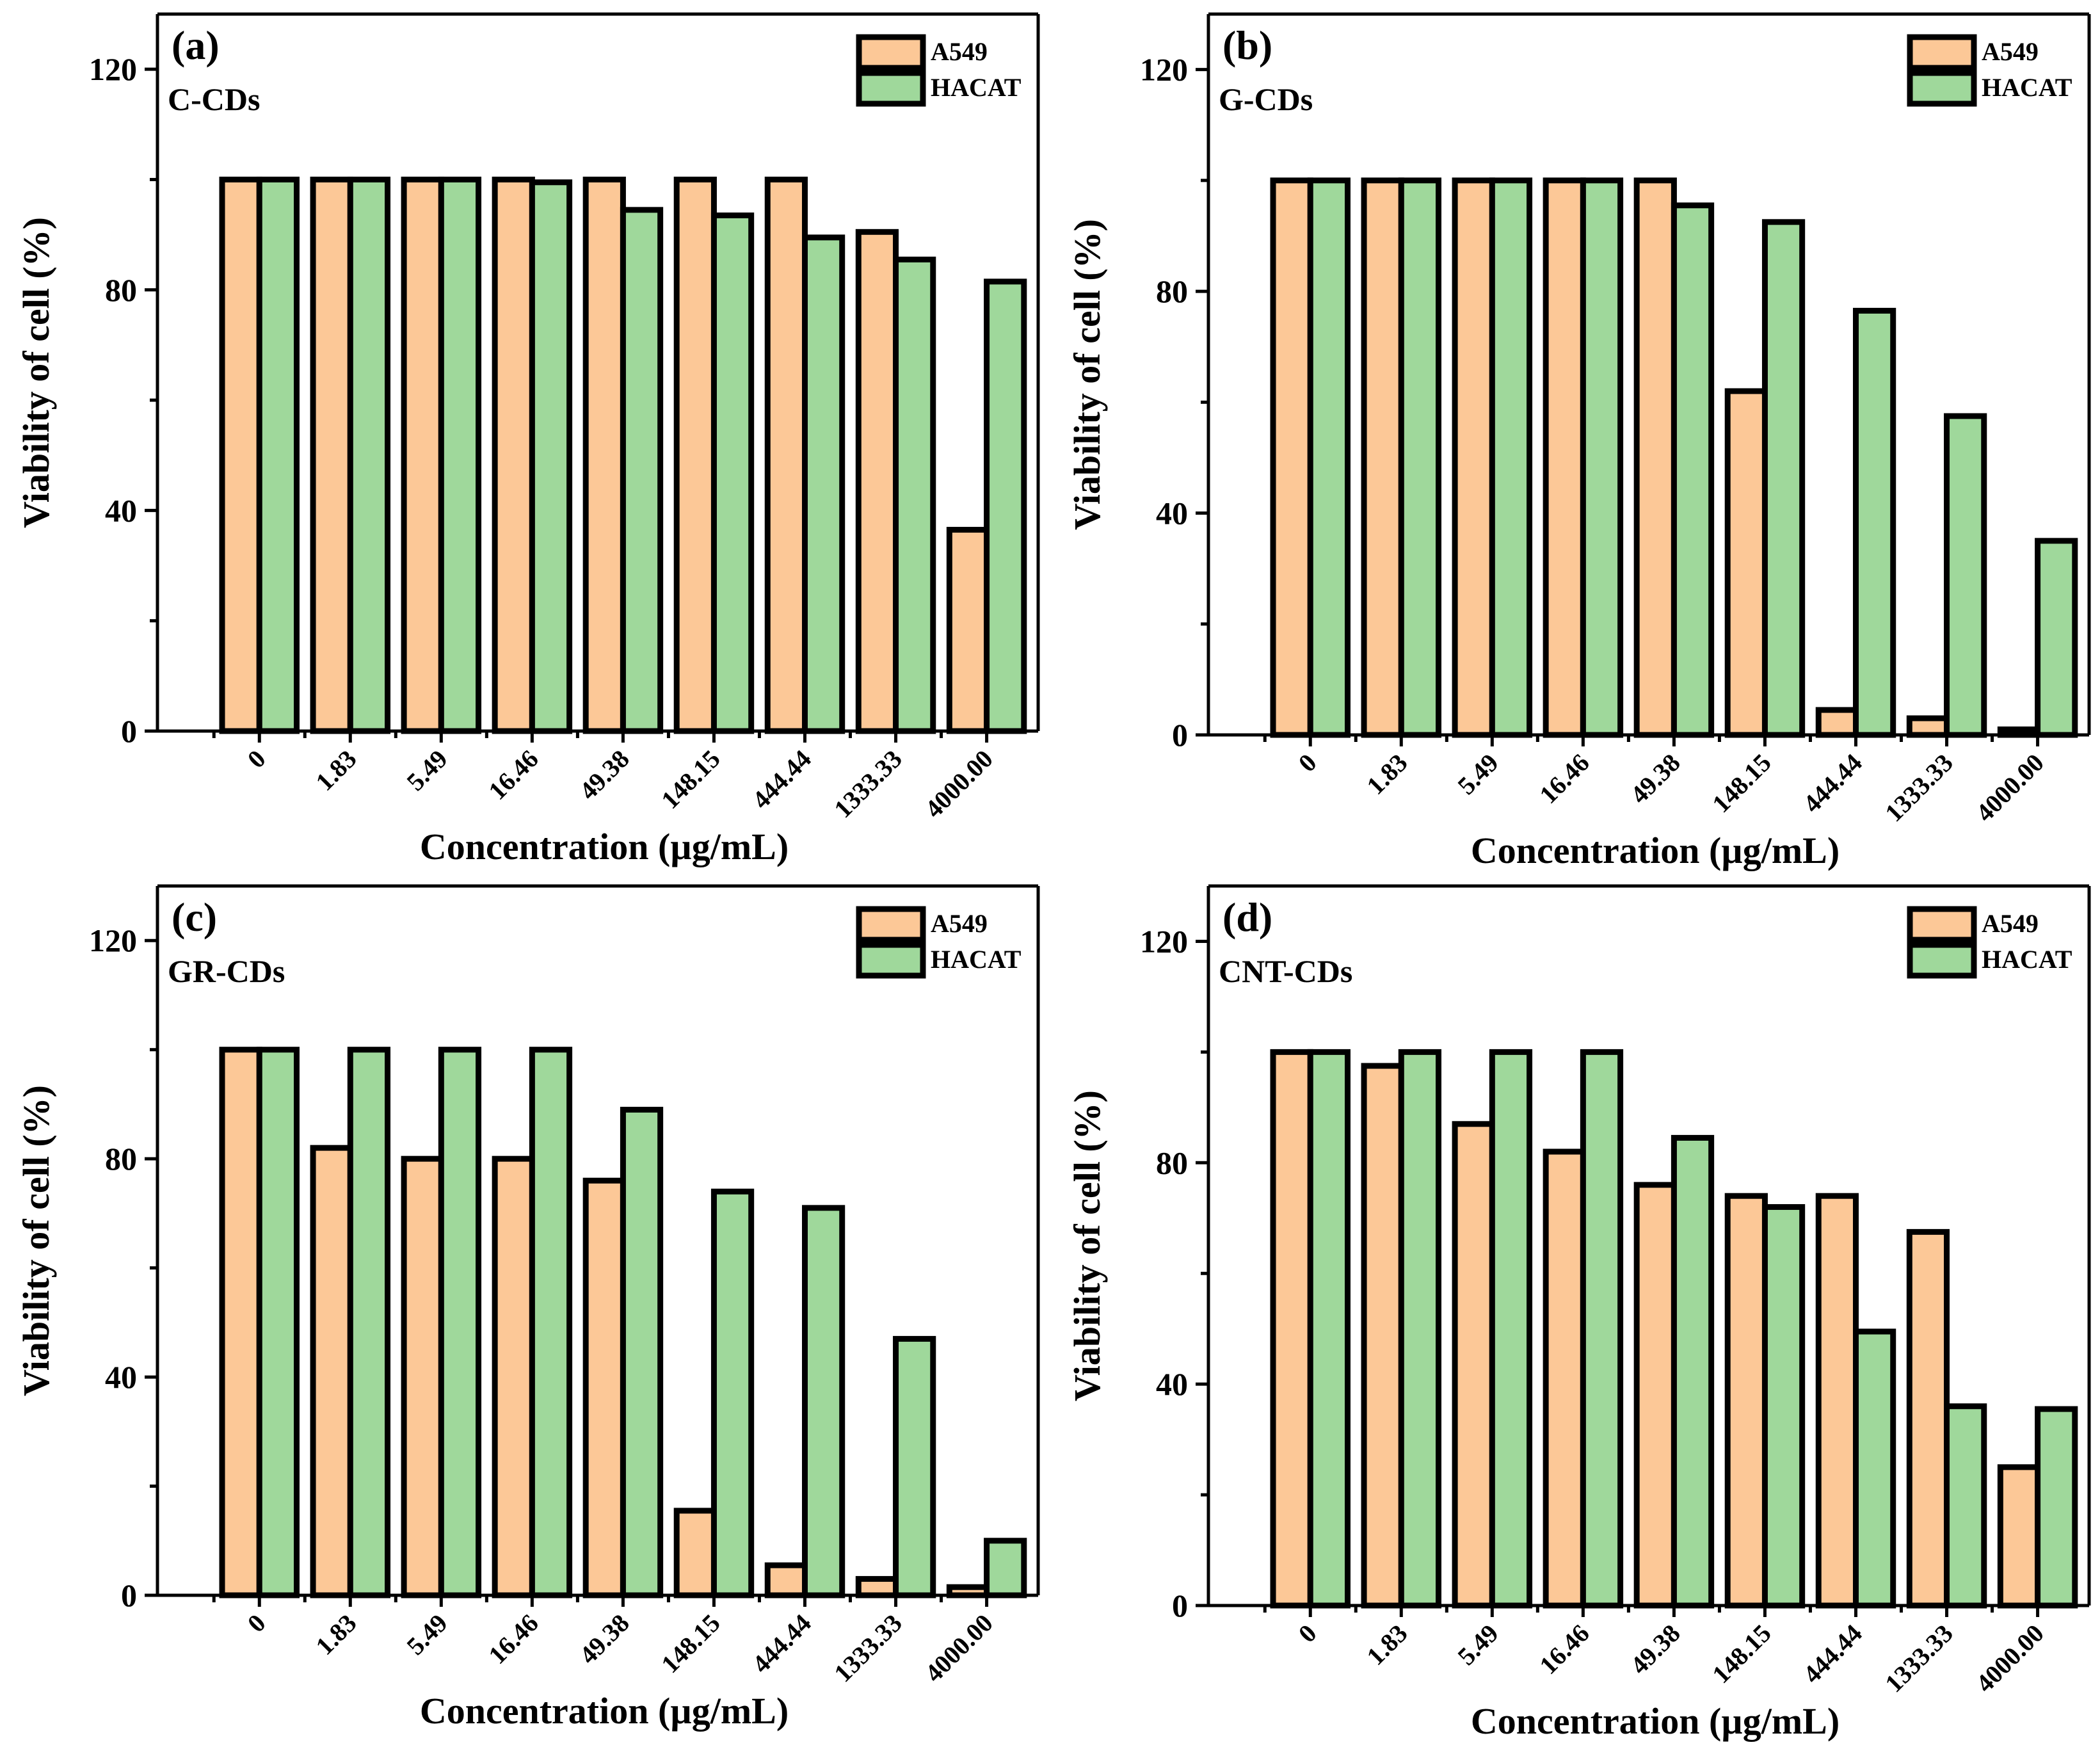  I want to click on x-tick-label: 0, so click(1307, 763).